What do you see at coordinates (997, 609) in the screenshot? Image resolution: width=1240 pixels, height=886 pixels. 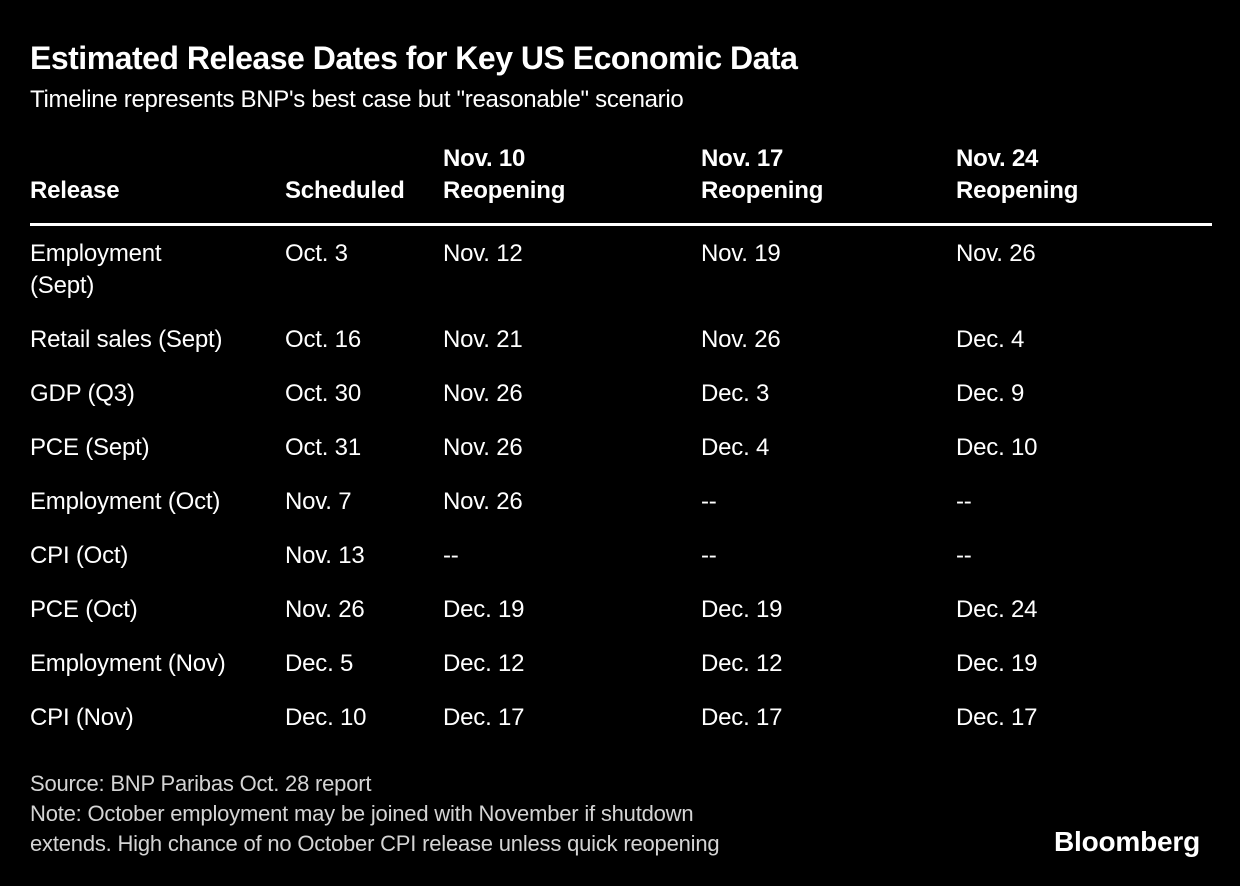 I see `nov24-date: Dec. 24` at bounding box center [997, 609].